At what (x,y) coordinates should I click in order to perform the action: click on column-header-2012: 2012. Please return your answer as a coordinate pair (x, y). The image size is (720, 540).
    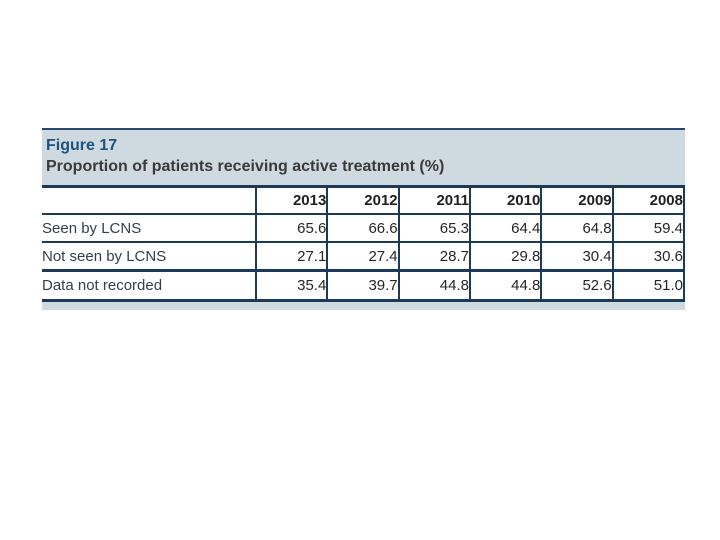
    Looking at the image, I should click on (363, 201).